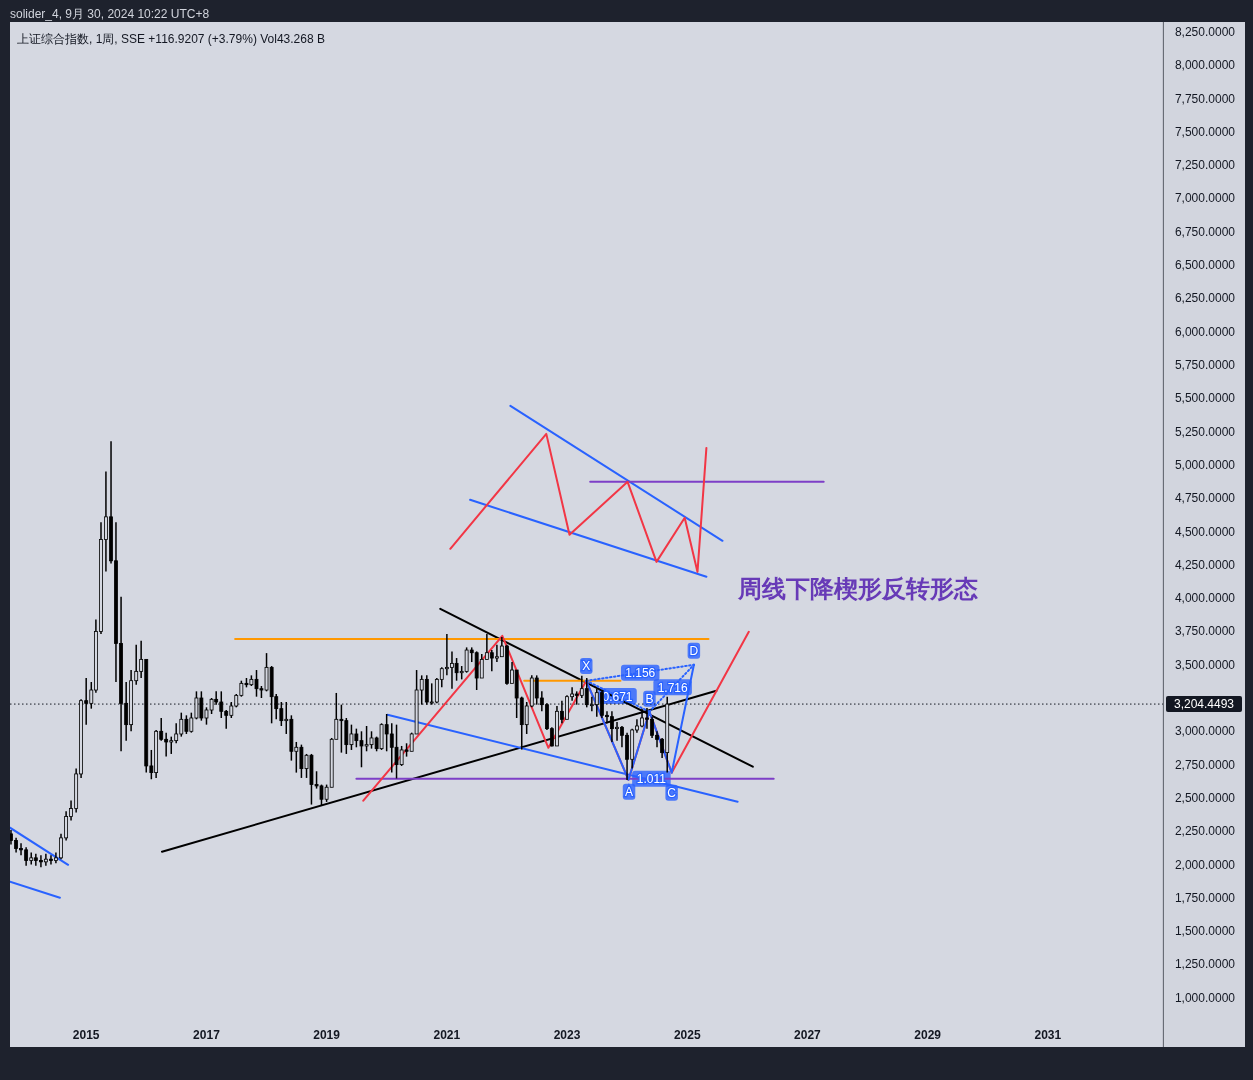 This screenshot has width=1253, height=1080. Describe the element at coordinates (447, 1035) in the screenshot. I see `x-tick-label: 2021` at that location.